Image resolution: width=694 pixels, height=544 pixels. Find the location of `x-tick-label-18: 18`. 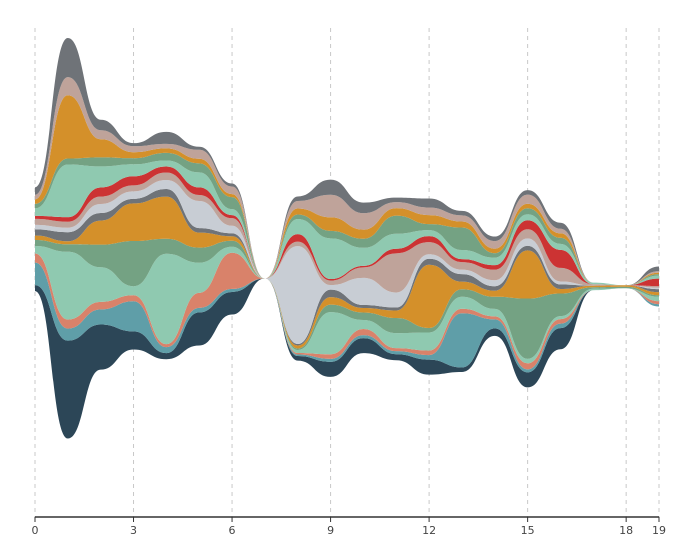

x-tick-label-18: 18 is located at coordinates (626, 530).